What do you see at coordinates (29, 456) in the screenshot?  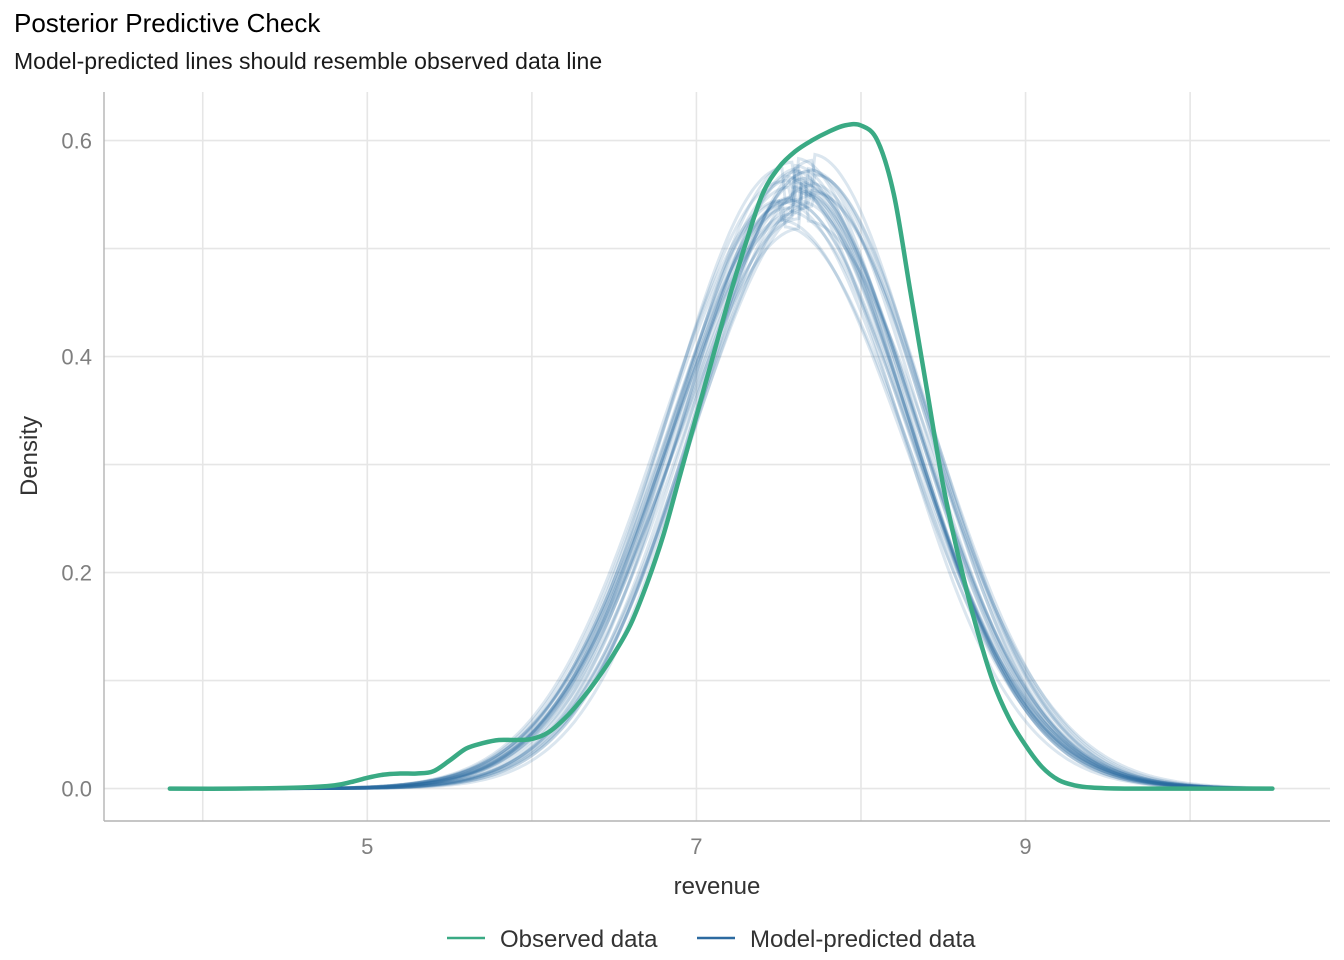 I see `y-axis-title: Density` at bounding box center [29, 456].